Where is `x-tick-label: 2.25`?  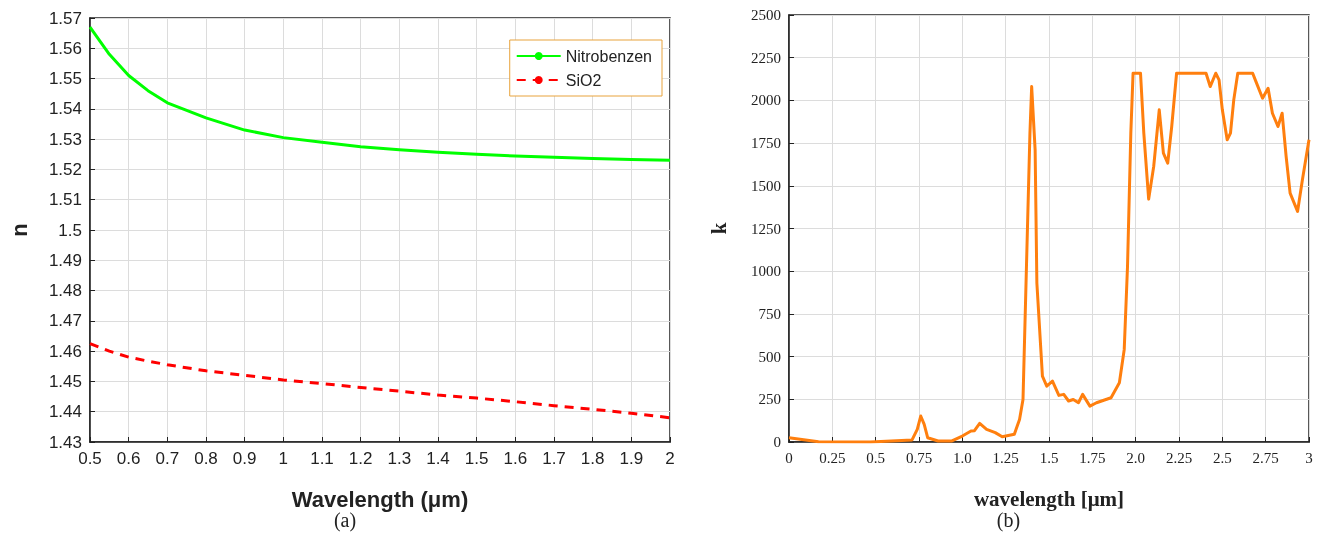
x-tick-label: 2.25 is located at coordinates (1179, 457).